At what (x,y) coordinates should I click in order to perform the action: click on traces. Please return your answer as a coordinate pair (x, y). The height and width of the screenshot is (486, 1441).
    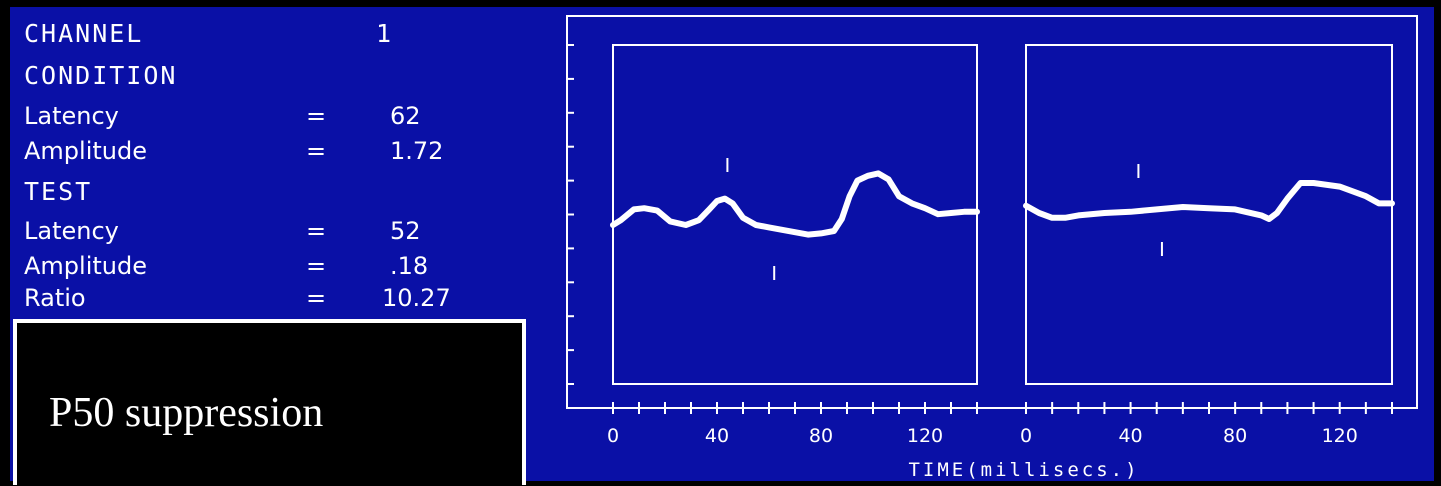
    Looking at the image, I should click on (1002, 219).